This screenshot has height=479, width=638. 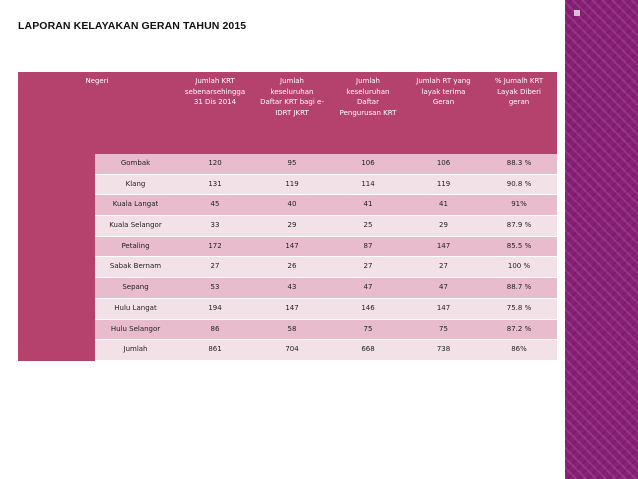 I want to click on value-cell: 704, so click(x=292, y=349).